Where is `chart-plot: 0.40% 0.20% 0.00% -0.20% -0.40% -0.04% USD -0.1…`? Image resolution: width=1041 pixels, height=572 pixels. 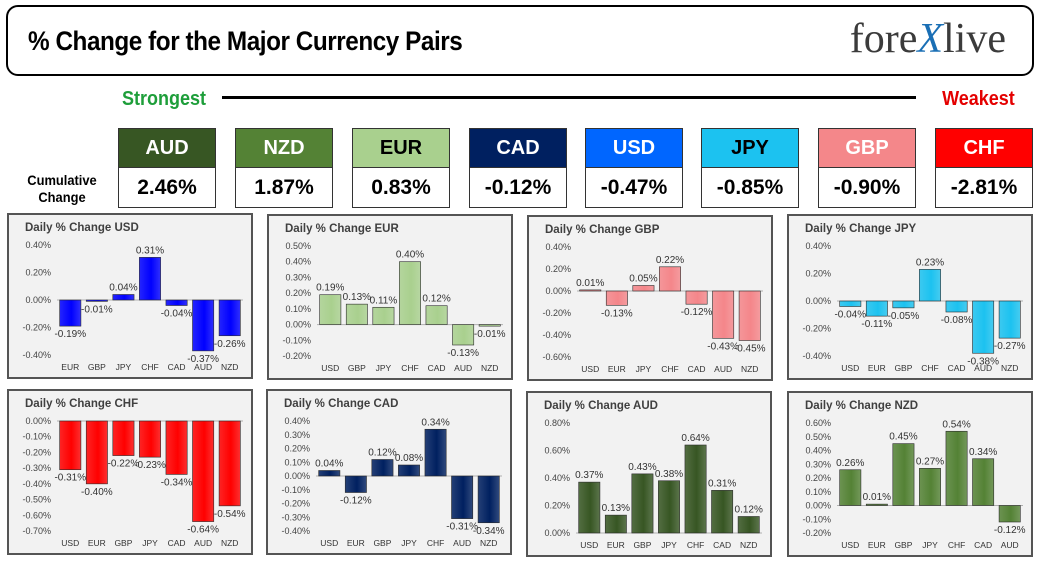 chart-plot: 0.40% 0.20% 0.00% -0.20% -0.40% -0.04% USD -0.1… is located at coordinates (913, 307).